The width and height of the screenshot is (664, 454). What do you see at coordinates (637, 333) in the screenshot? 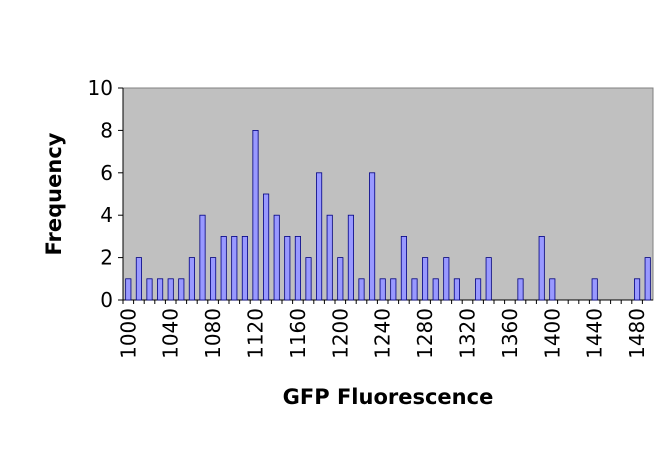
I see `x-tick-label: 1480` at bounding box center [637, 333].